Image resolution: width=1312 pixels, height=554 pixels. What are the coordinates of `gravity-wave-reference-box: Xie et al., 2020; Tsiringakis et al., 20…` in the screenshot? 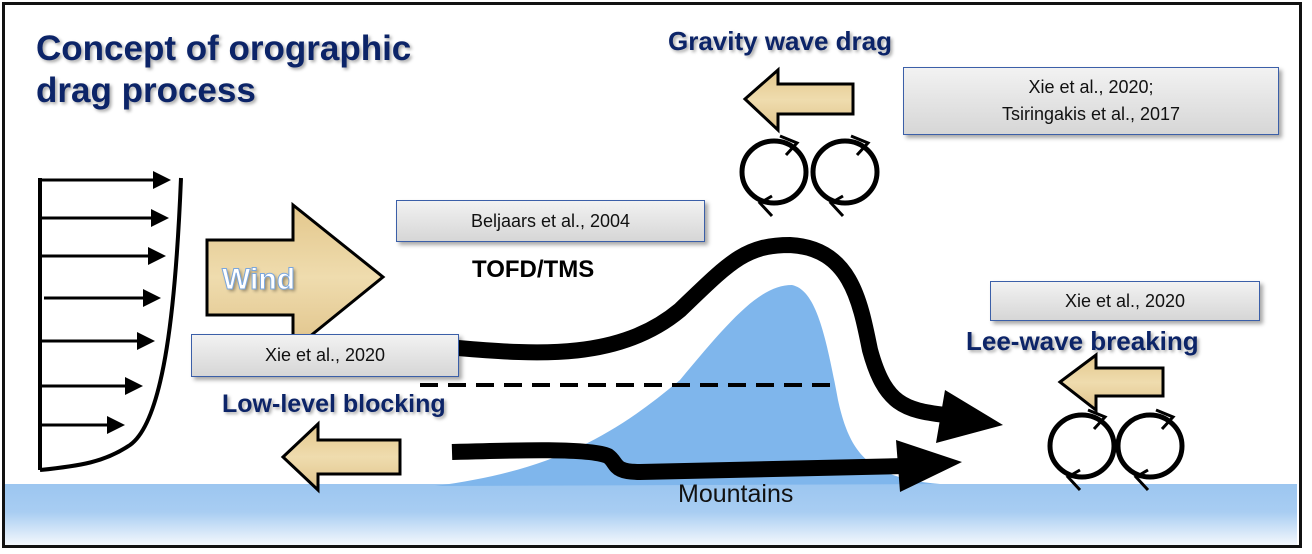 It's located at (1091, 101).